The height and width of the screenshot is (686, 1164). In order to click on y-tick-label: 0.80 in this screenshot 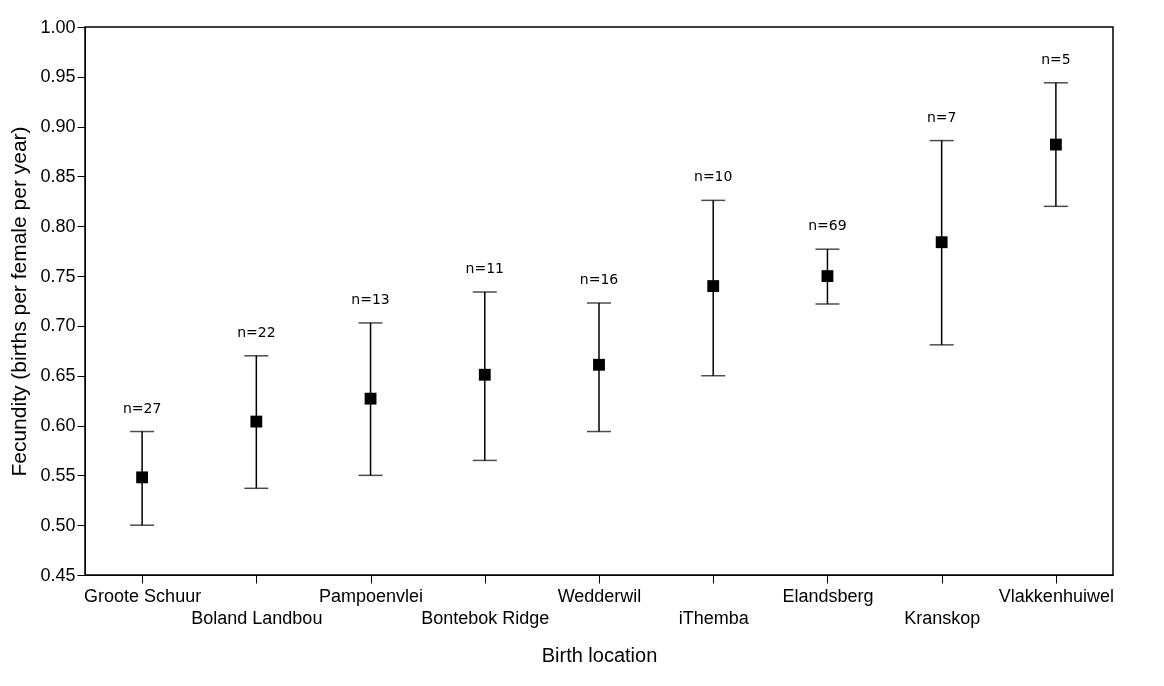, I will do `click(58, 225)`.